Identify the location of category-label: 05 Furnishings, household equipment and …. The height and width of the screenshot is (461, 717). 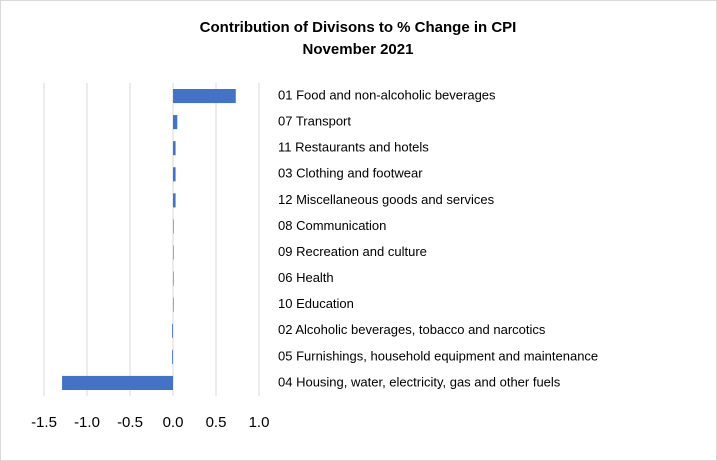
(438, 355).